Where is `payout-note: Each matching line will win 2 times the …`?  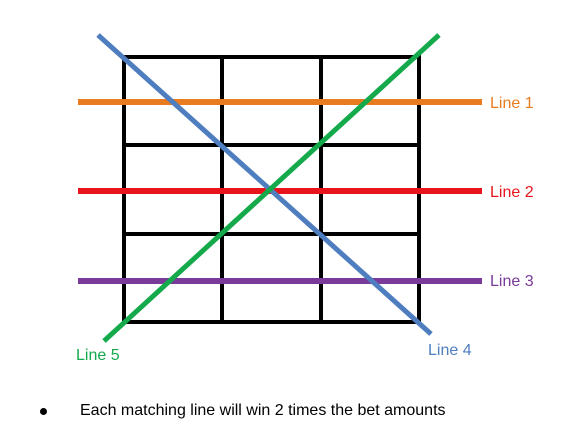
payout-note: Each matching line will win 2 times the … is located at coordinates (243, 411).